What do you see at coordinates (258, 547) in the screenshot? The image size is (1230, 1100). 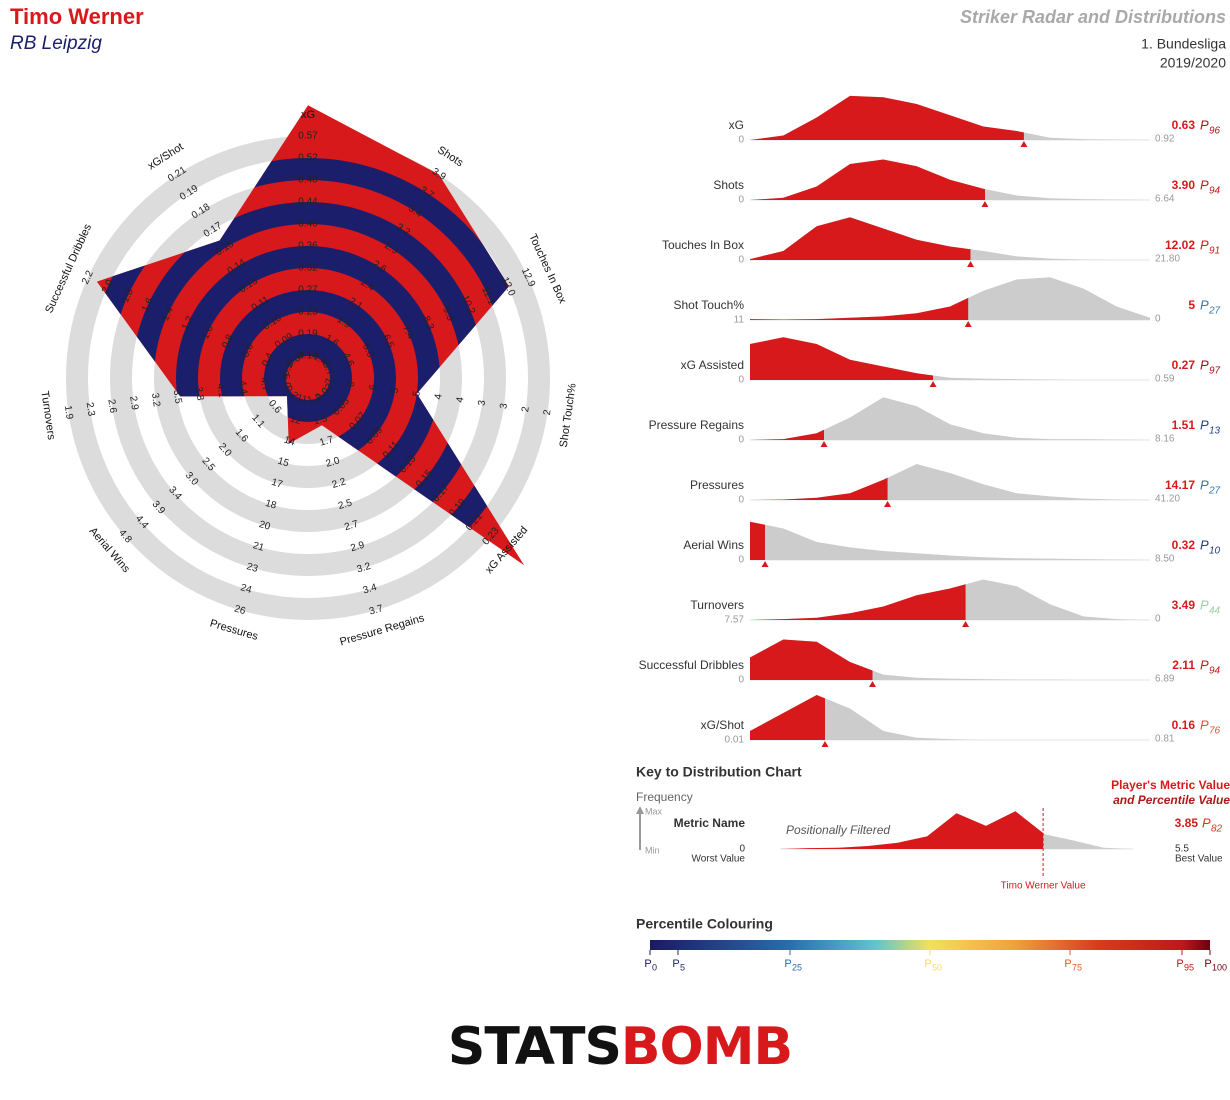 I see `radar-tick-label: 21` at bounding box center [258, 547].